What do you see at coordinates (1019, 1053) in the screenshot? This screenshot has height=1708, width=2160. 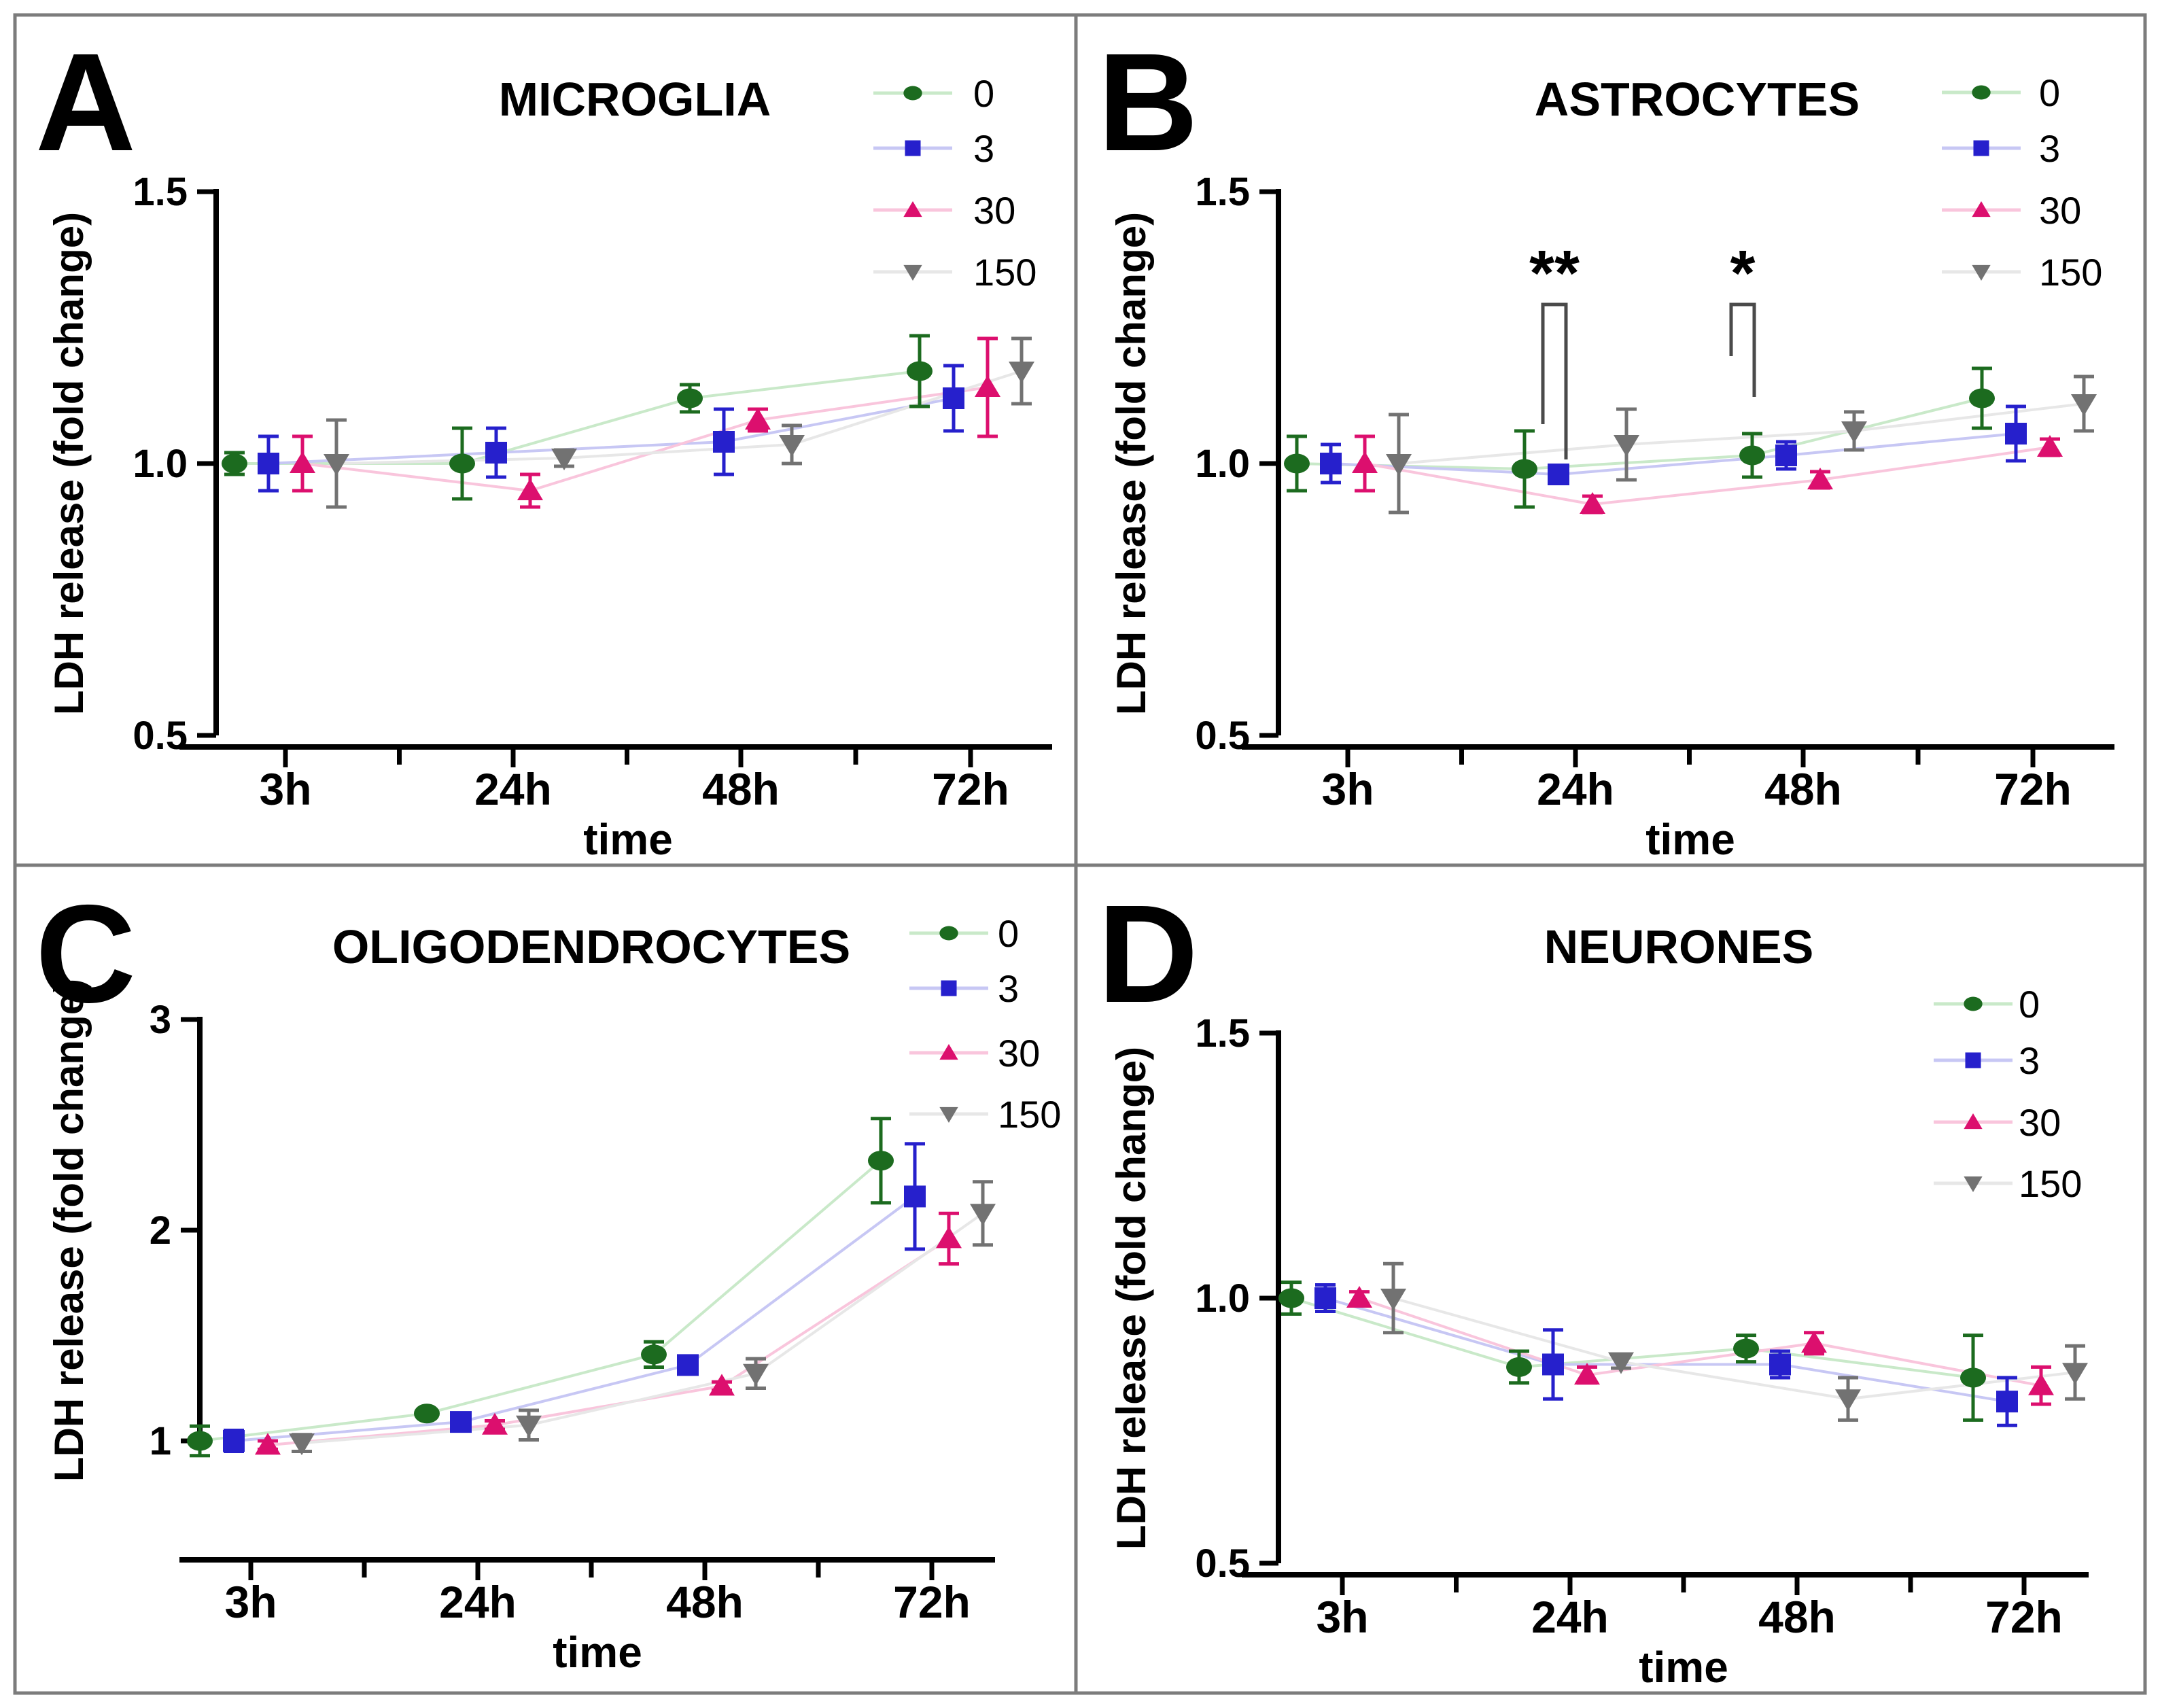 I see `legend-label: 30` at bounding box center [1019, 1053].